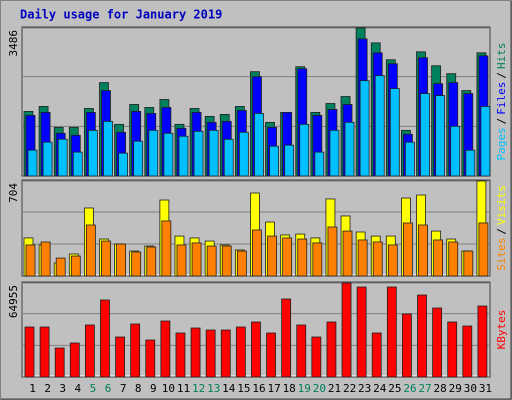  What do you see at coordinates (108, 388) in the screenshot?
I see `x-tick-label: 6` at bounding box center [108, 388].